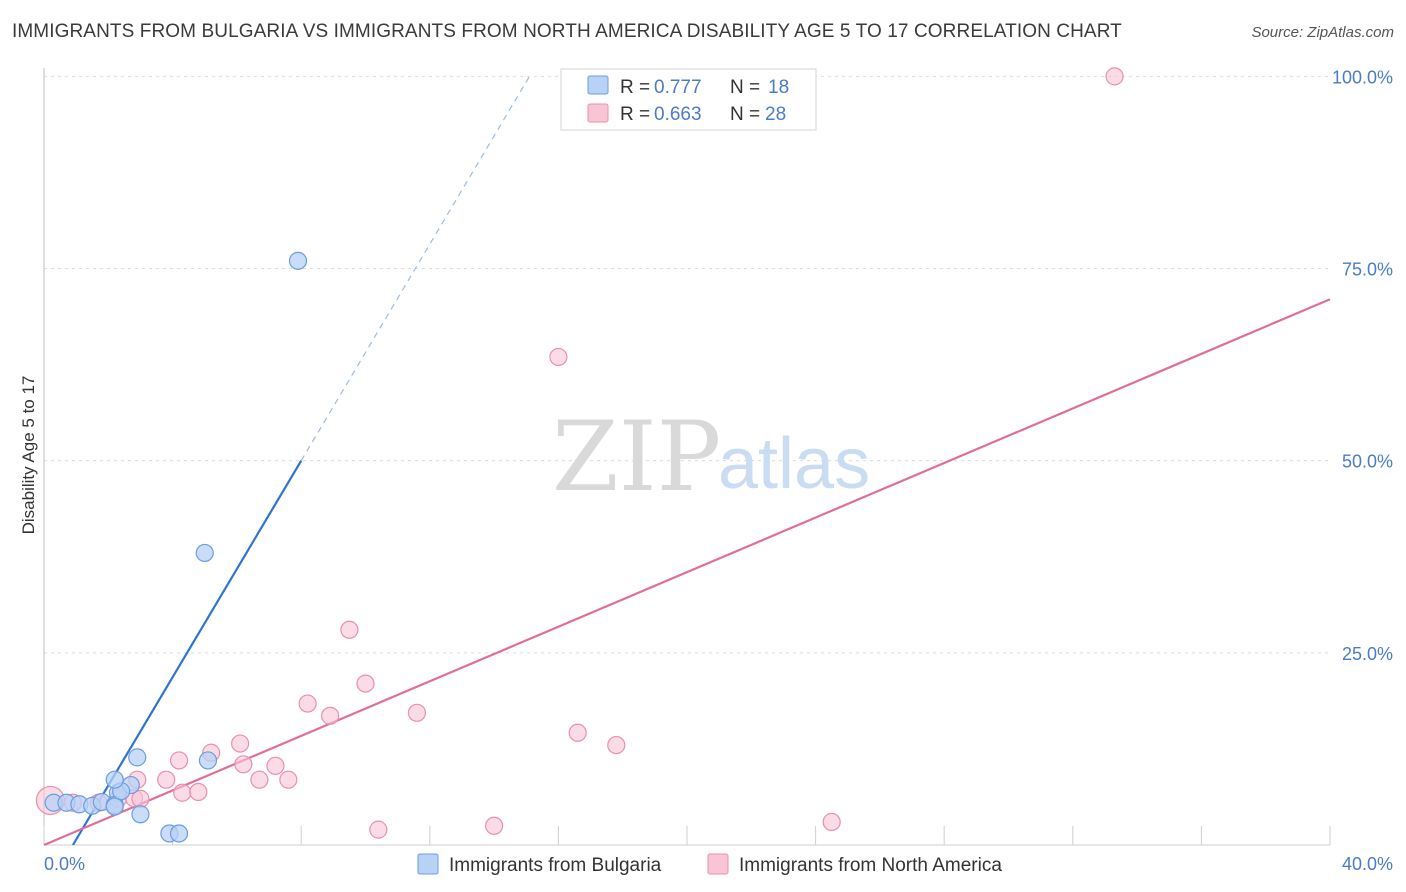 The image size is (1406, 892). What do you see at coordinates (778, 87) in the screenshot?
I see `legend-n-value-1: 18` at bounding box center [778, 87].